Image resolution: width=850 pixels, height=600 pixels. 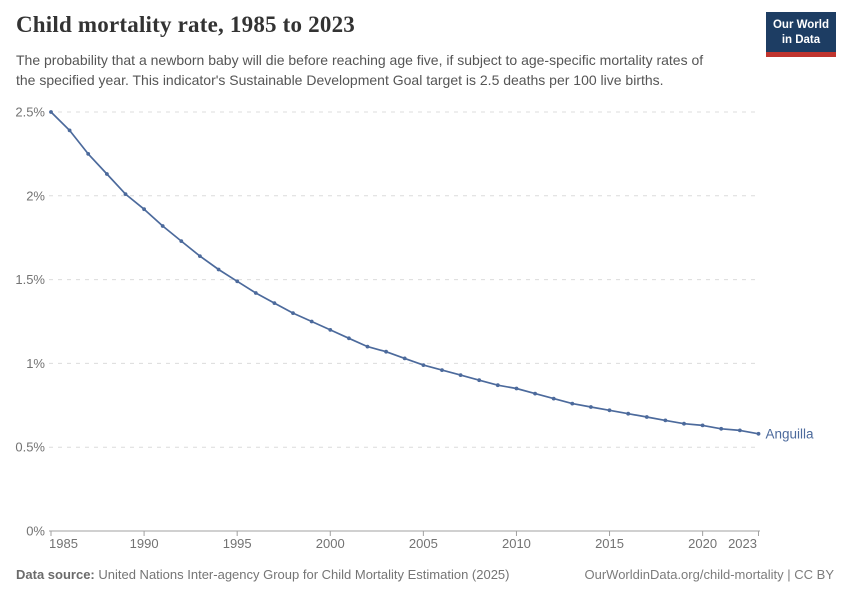 What do you see at coordinates (55, 574) in the screenshot?
I see `data-source-label: Data source:` at bounding box center [55, 574].